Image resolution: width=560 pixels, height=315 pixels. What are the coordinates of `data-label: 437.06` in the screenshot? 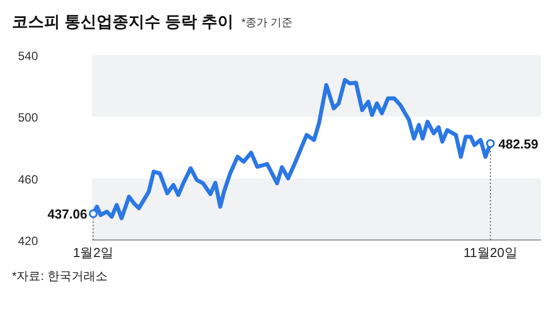 It's located at (67, 214).